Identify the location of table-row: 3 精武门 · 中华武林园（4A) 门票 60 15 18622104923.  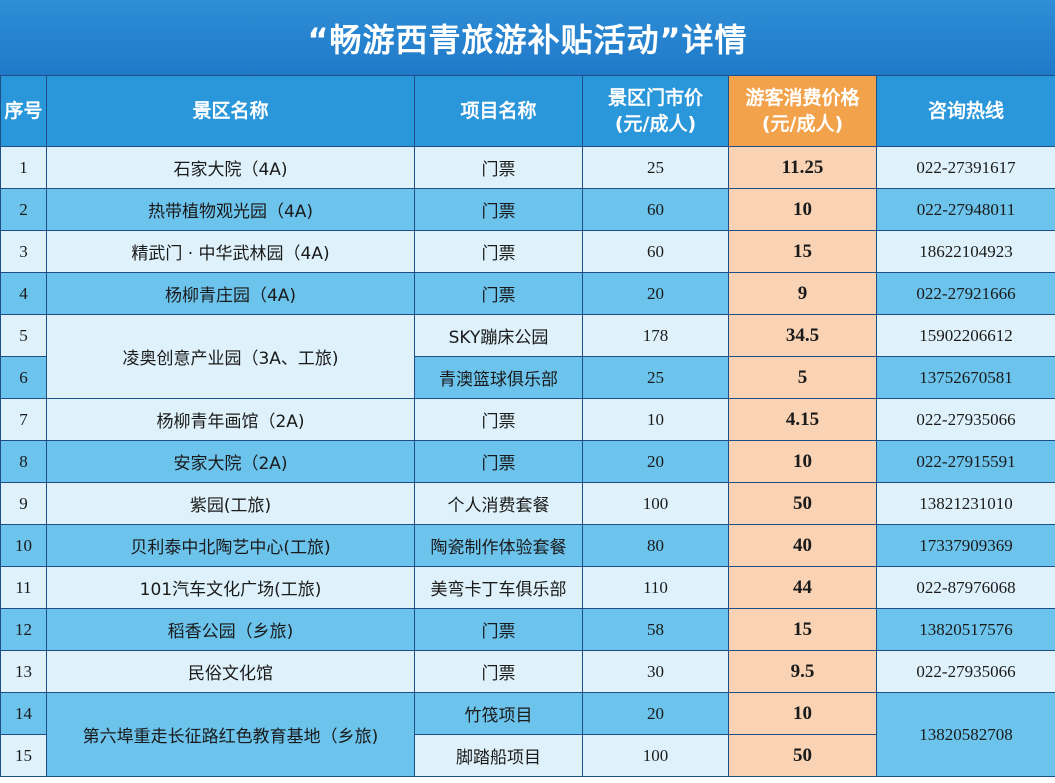
(527, 251).